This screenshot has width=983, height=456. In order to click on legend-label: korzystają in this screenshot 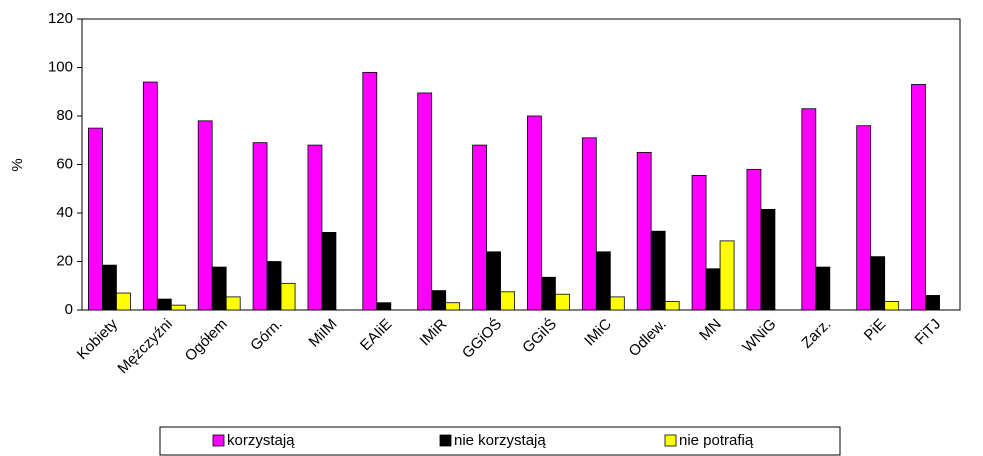, I will do `click(261, 440)`.